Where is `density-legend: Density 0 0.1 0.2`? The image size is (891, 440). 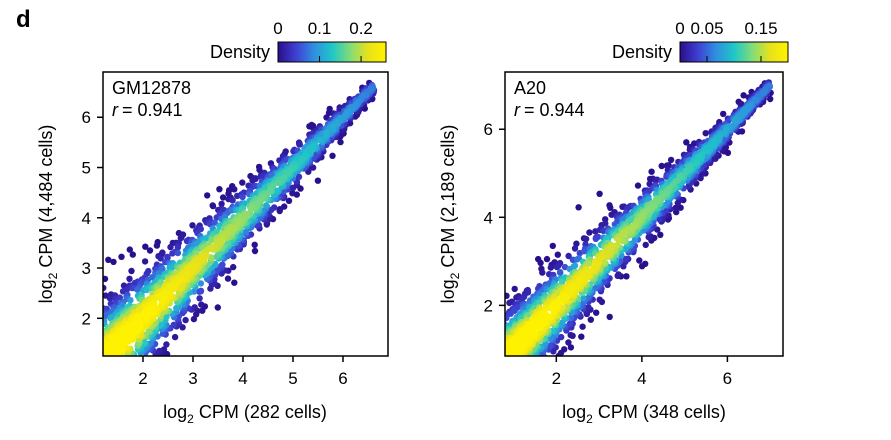 density-legend: Density 0 0.1 0.2 is located at coordinates (298, 41).